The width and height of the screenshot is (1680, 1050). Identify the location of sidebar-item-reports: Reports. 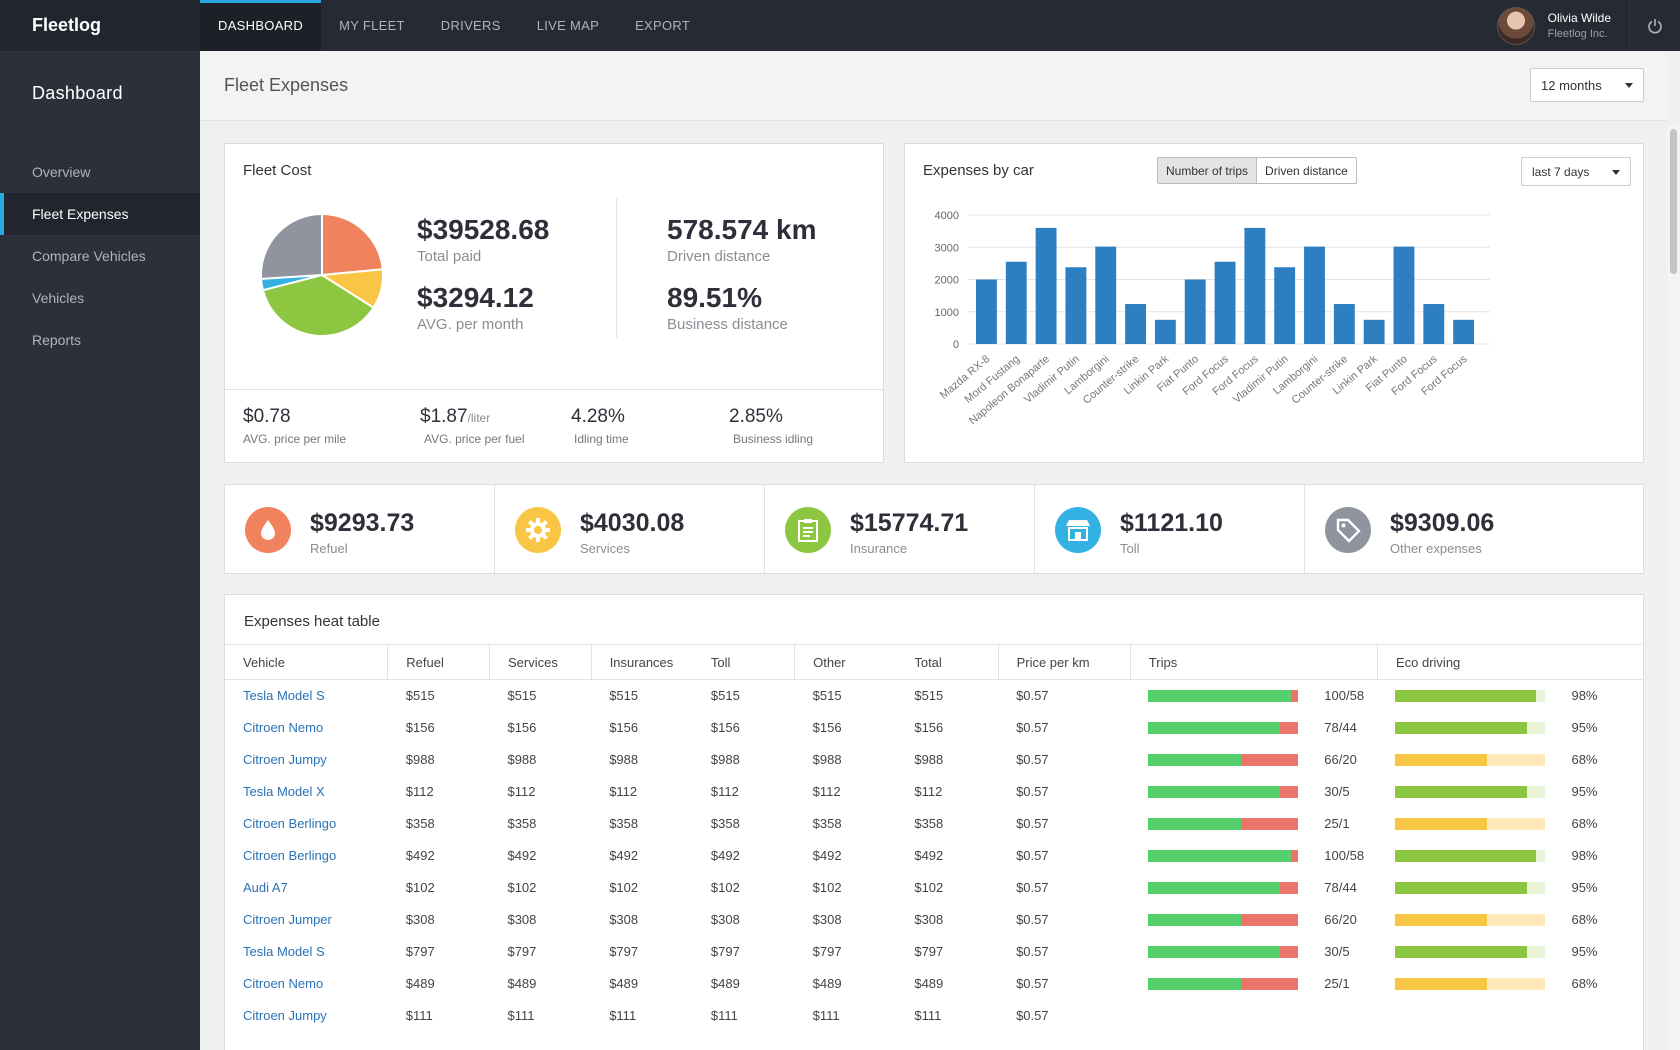
(57, 340).